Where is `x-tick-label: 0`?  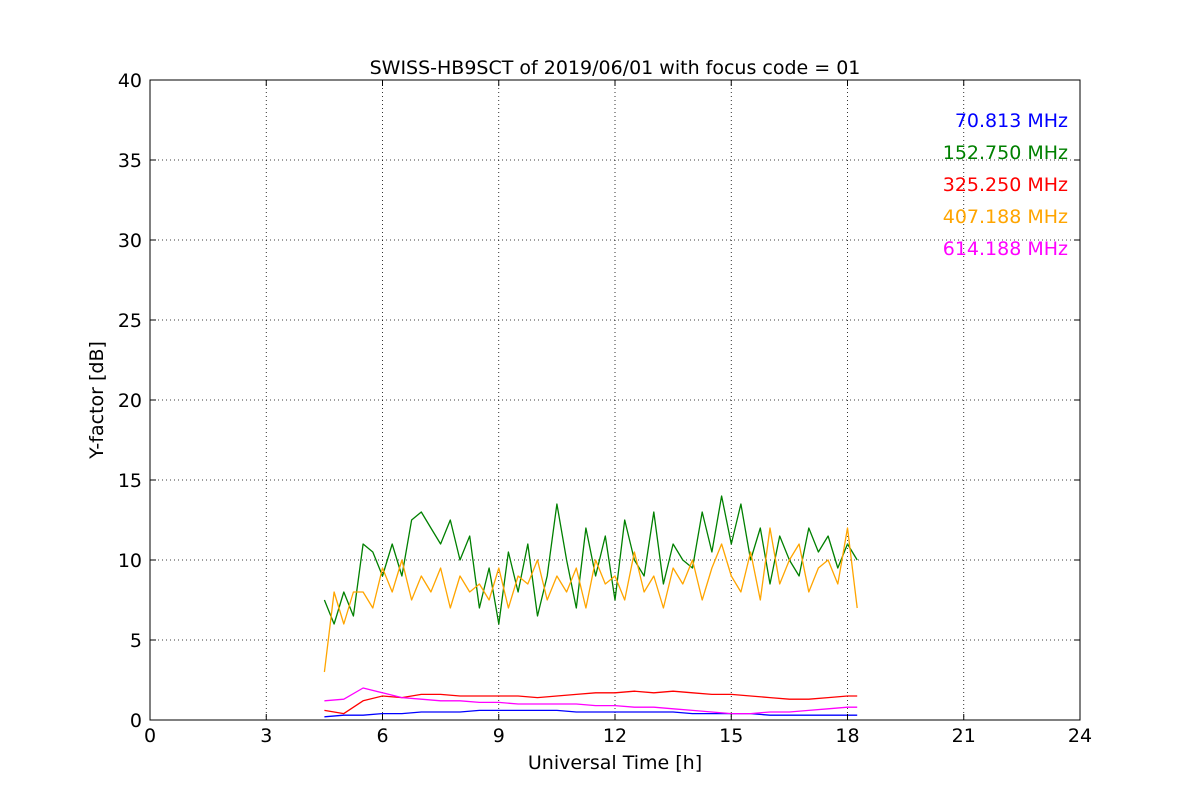 x-tick-label: 0 is located at coordinates (150, 736).